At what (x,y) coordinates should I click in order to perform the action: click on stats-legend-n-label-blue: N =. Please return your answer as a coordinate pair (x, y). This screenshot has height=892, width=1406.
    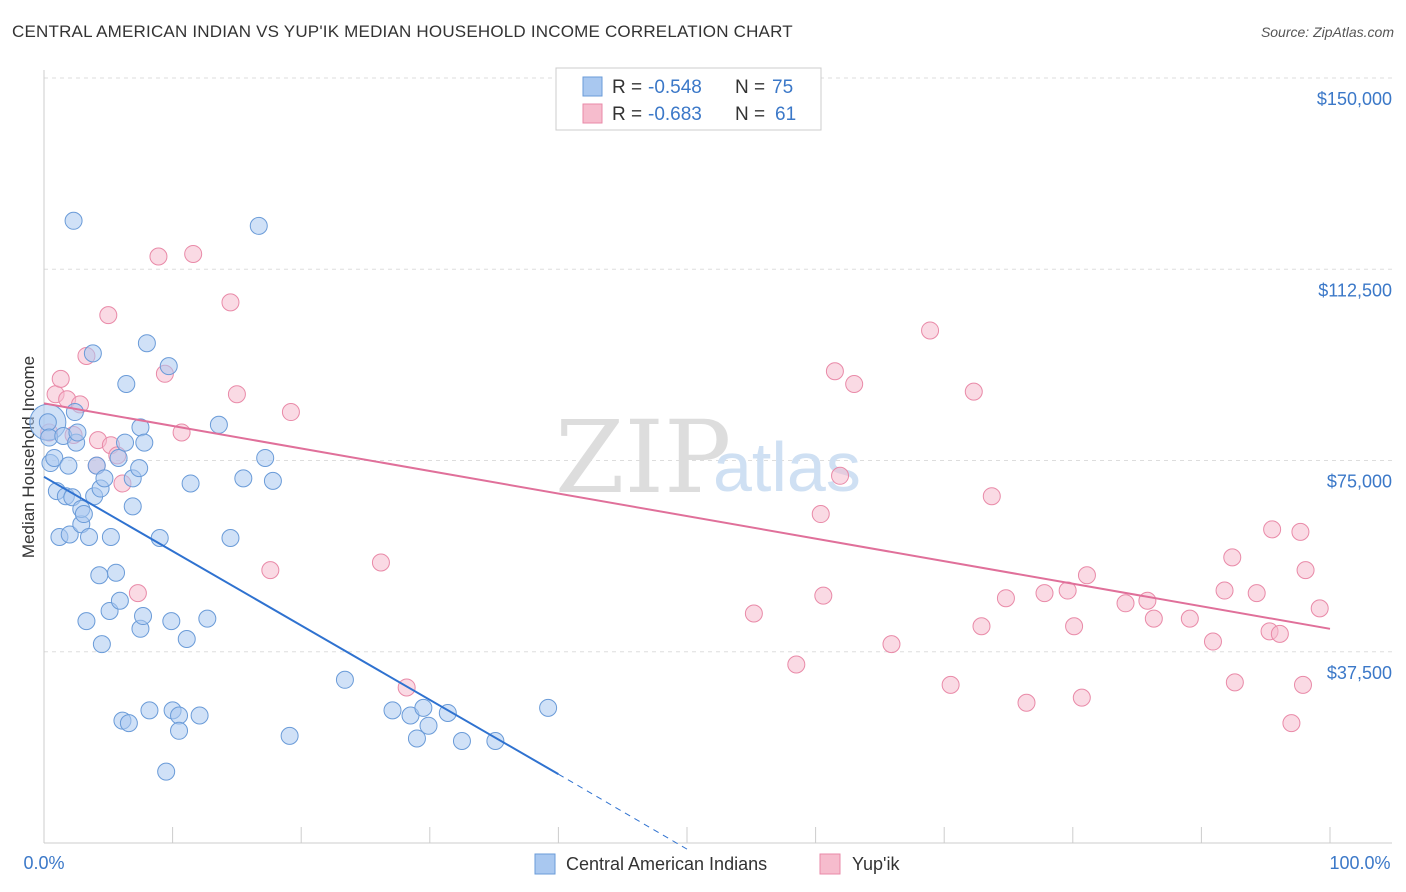
    Looking at the image, I should click on (750, 87).